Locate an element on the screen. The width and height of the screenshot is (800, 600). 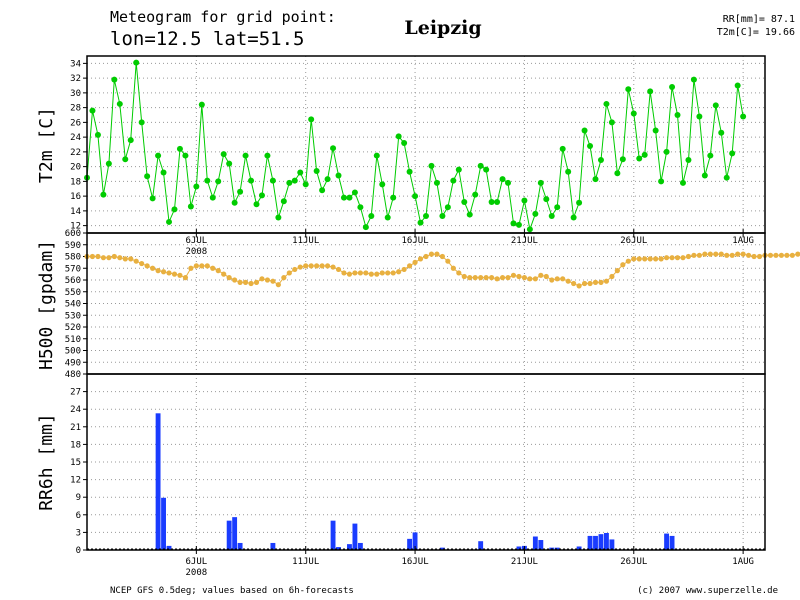
y-axis-label: H500 [gpdam] is located at coordinates (46, 305).